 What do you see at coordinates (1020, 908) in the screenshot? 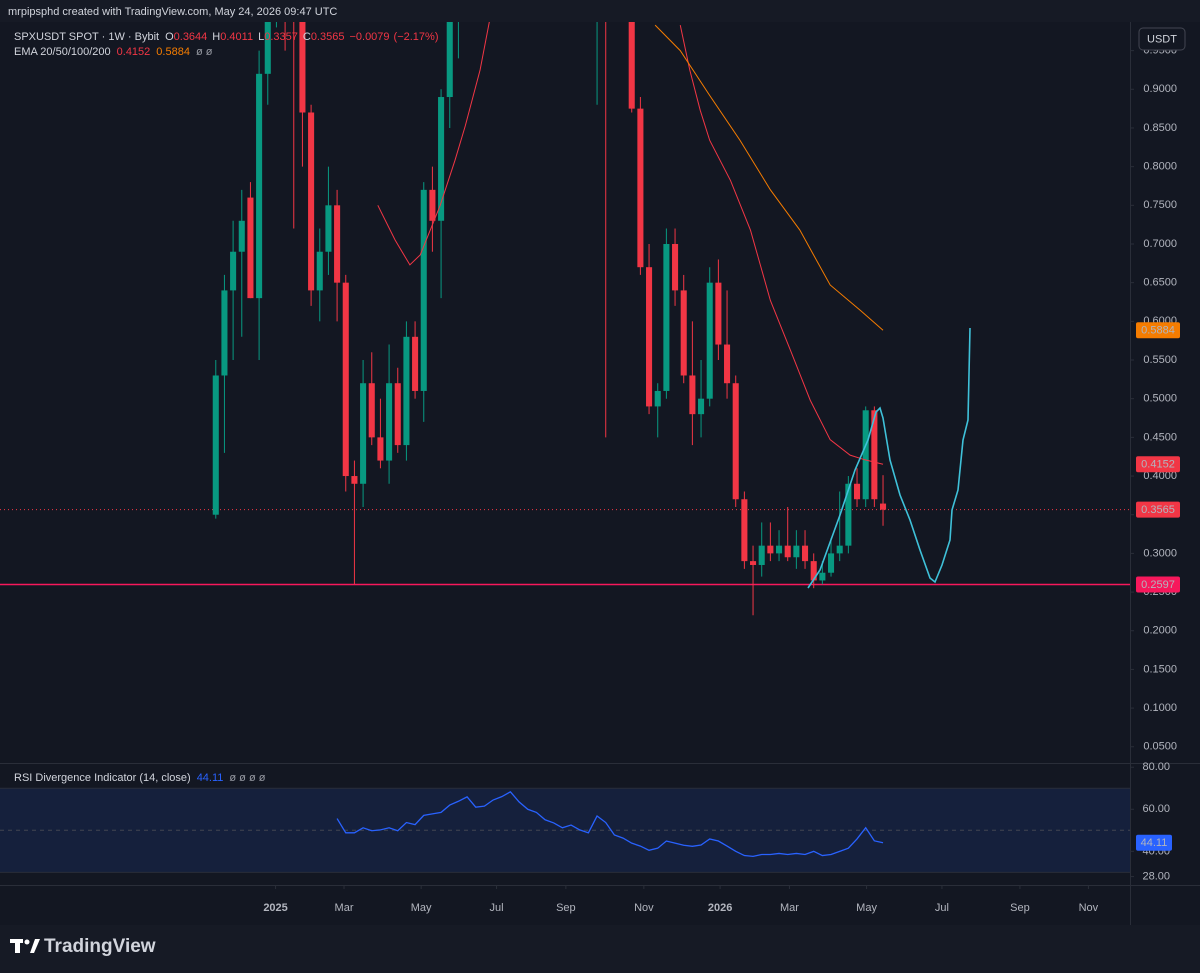
I see `x-tick-label: Sep` at bounding box center [1020, 908].